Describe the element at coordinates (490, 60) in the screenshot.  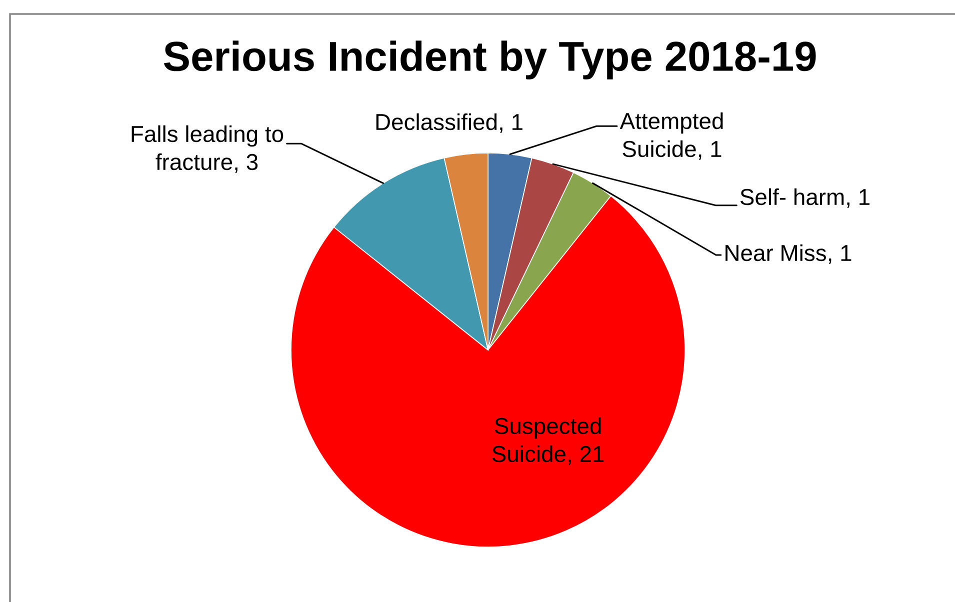
I see `chart-title: Serious Incident by Type 2018-19` at that location.